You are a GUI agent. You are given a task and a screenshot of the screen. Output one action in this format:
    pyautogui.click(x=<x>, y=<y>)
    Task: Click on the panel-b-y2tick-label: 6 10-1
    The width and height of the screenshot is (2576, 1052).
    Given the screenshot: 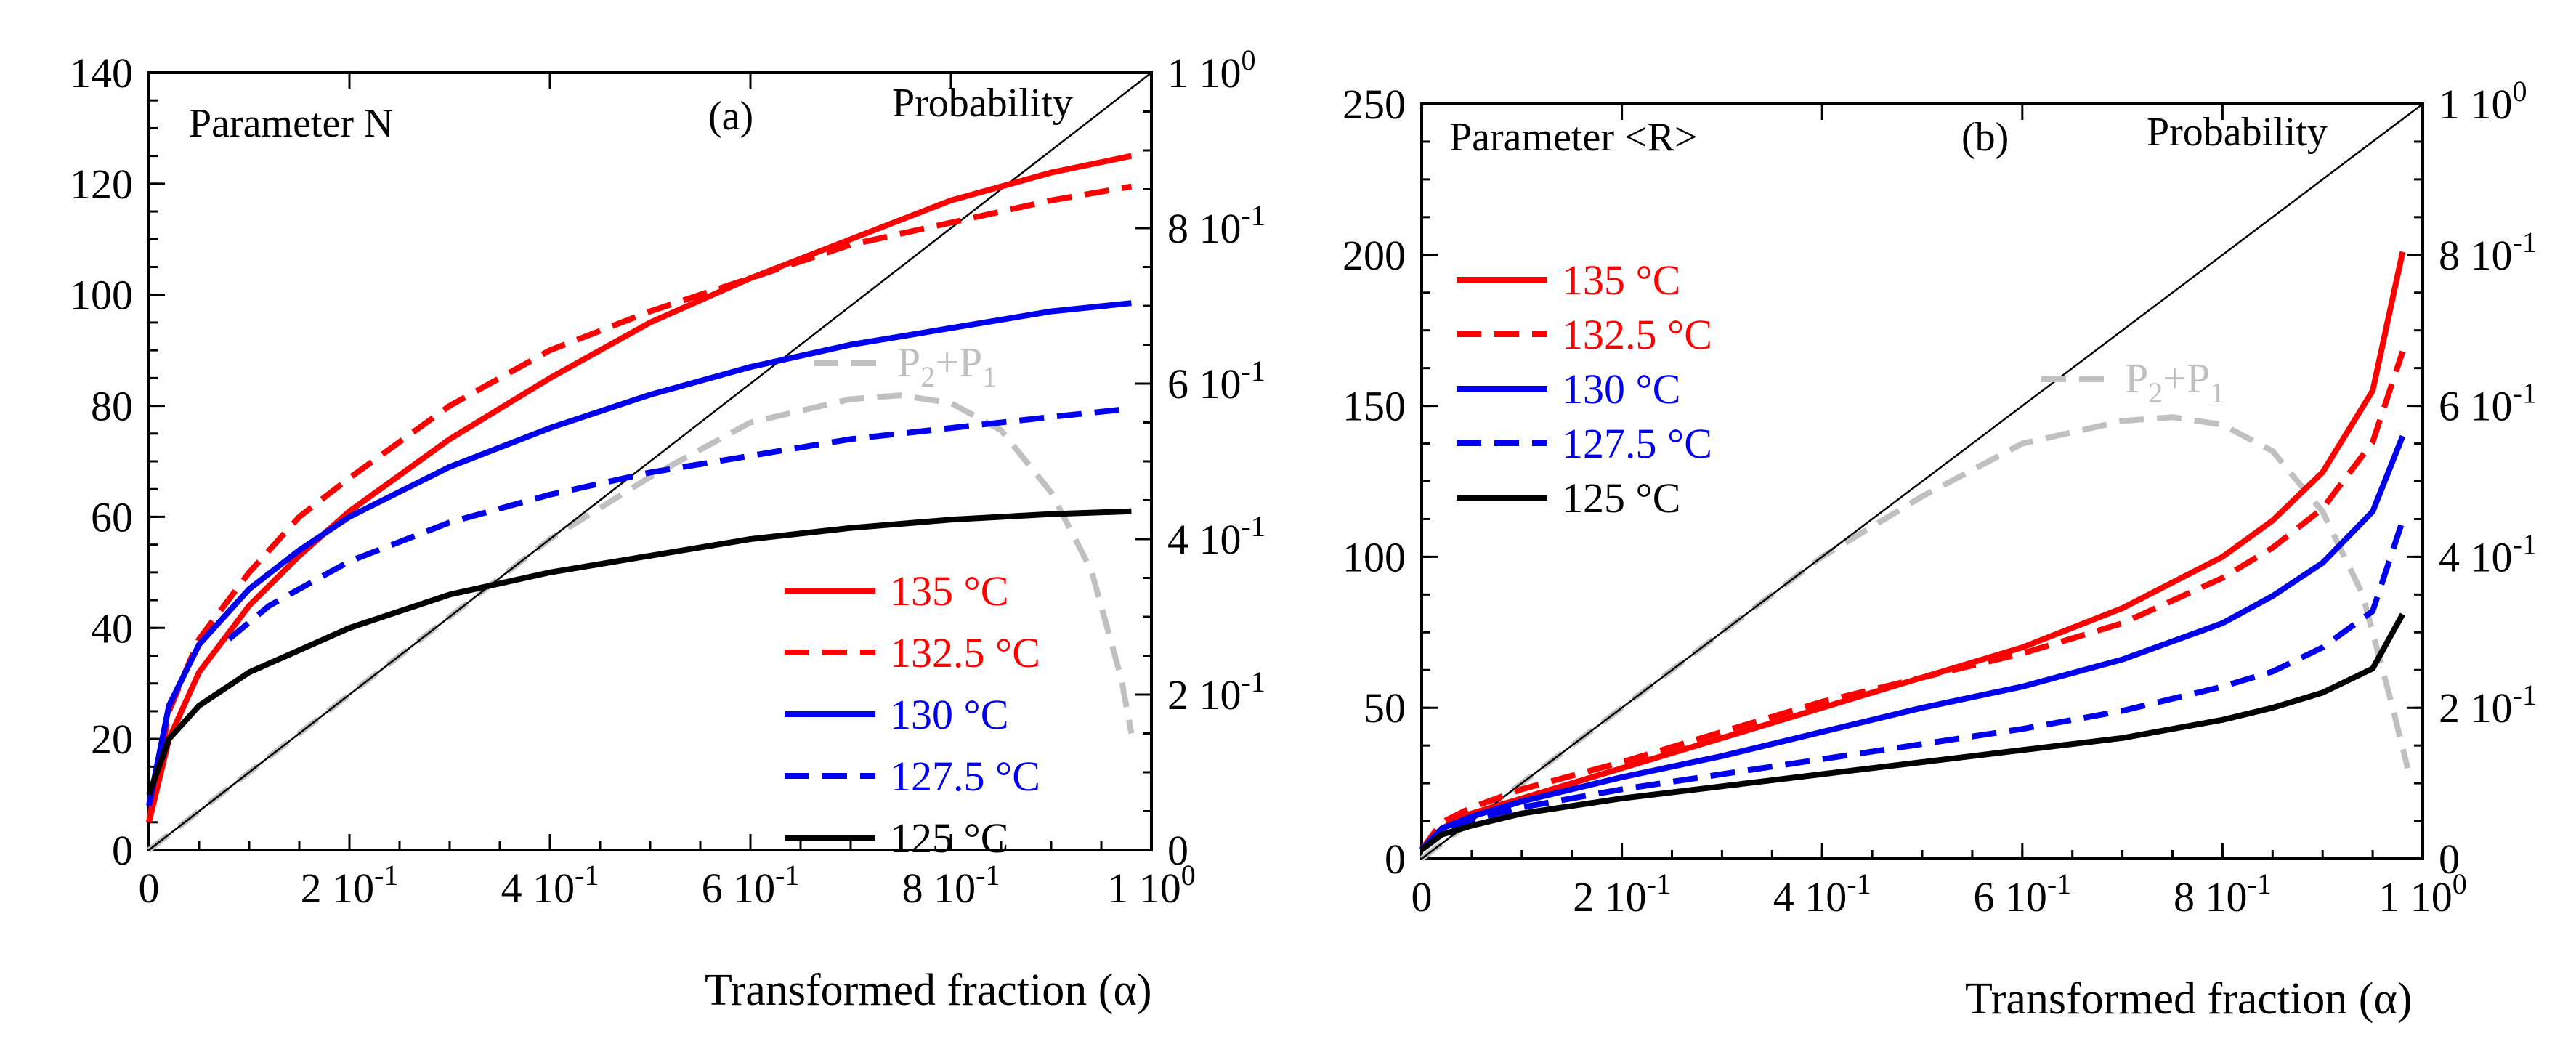 What is the action you would take?
    pyautogui.click(x=2488, y=403)
    